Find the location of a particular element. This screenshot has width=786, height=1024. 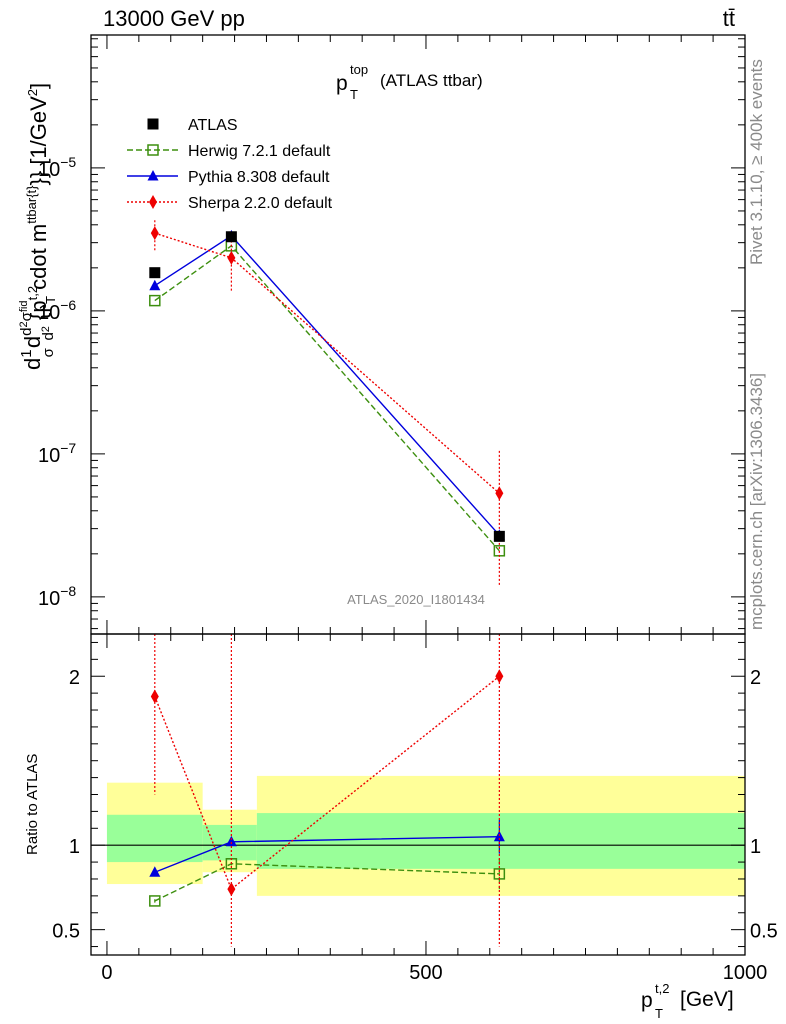

uncertainty-bands is located at coordinates (418, 835).